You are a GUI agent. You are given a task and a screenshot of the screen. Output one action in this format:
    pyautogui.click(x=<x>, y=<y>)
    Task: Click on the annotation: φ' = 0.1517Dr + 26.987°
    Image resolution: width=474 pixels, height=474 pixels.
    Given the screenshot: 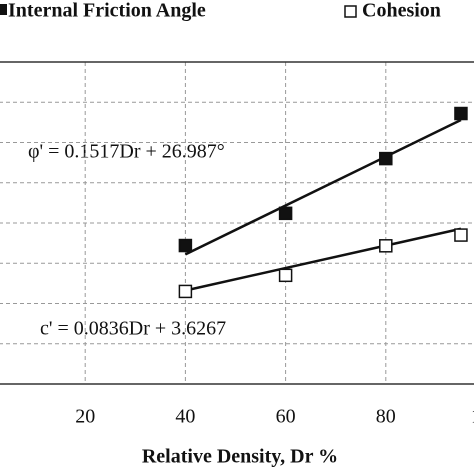 What is the action you would take?
    pyautogui.click(x=126, y=152)
    